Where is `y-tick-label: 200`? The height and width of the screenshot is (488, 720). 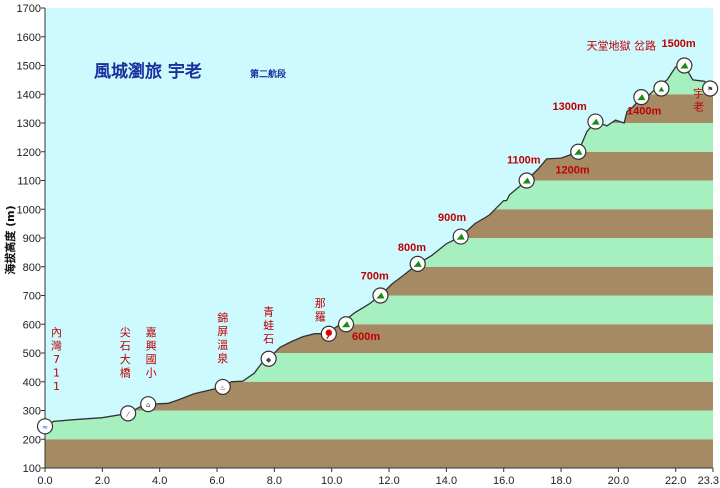 y-tick-label: 200 is located at coordinates (32, 440).